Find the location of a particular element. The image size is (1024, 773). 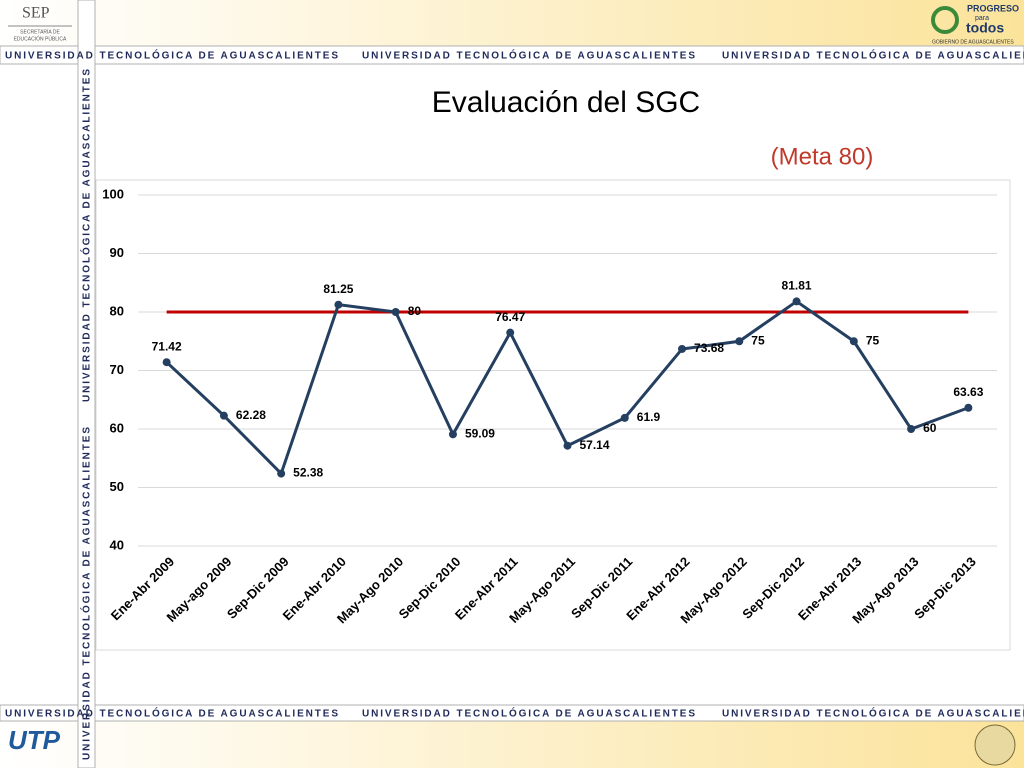

logo-text: para is located at coordinates (982, 18).